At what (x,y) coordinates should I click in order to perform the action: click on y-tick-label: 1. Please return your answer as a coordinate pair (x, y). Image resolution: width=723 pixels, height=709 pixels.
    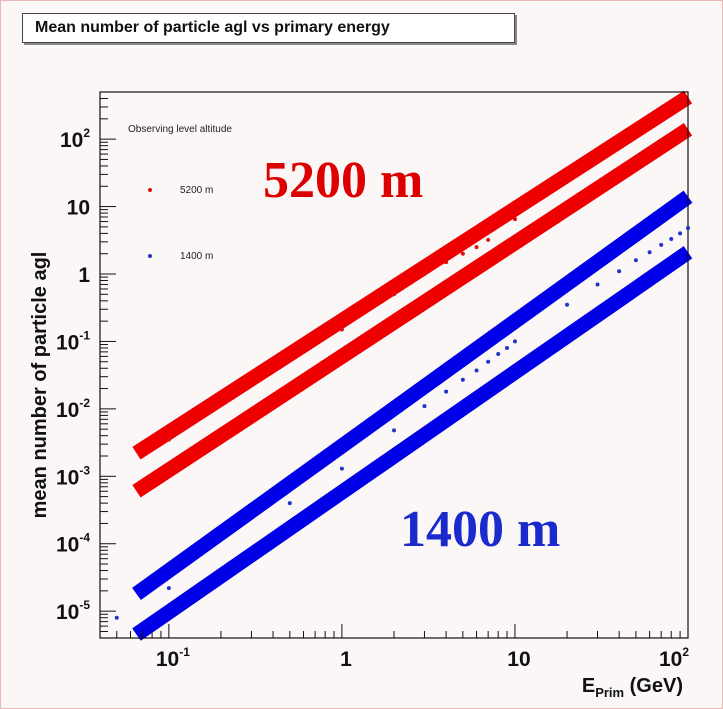
    Looking at the image, I should click on (84, 275).